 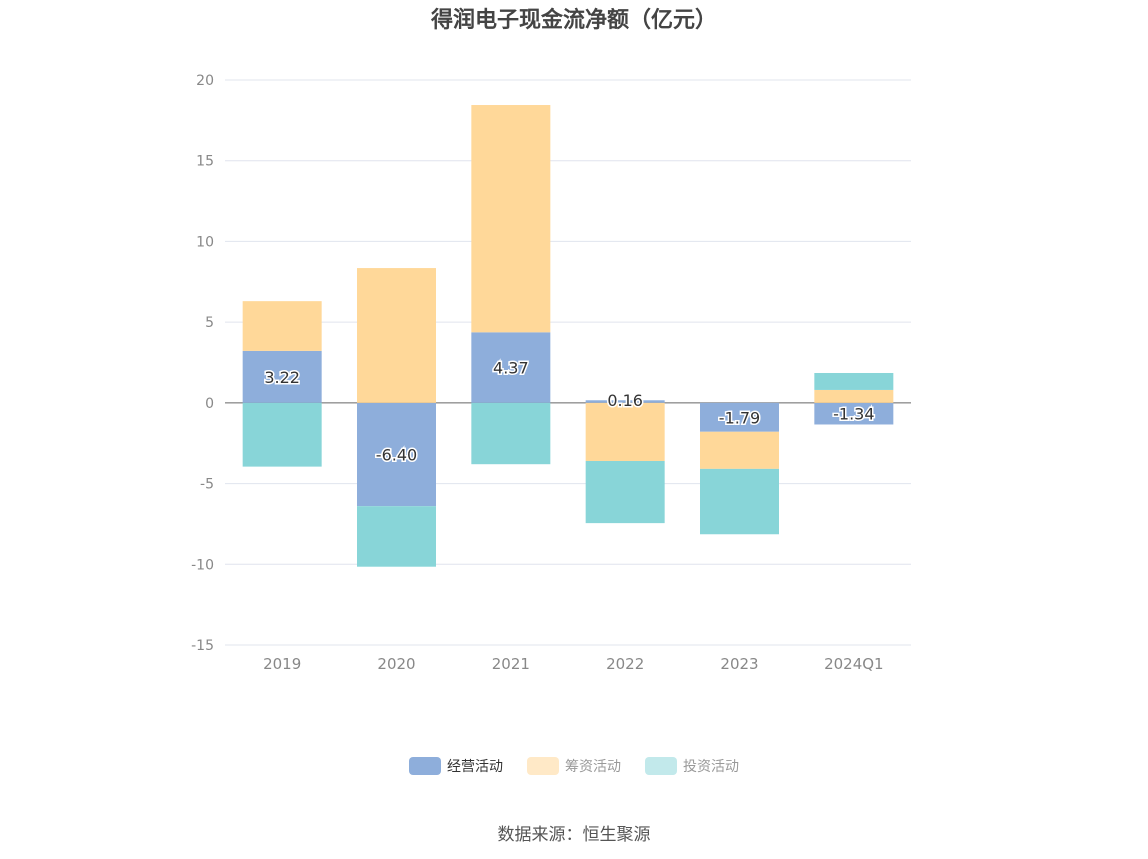 What do you see at coordinates (511, 664) in the screenshot?
I see `x-tick-label: 2021` at bounding box center [511, 664].